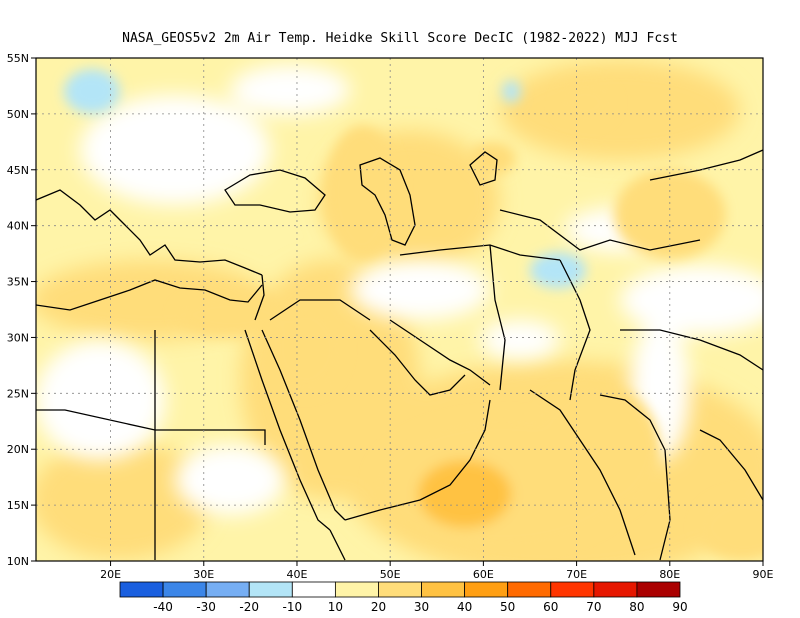 The image size is (800, 618). Describe the element at coordinates (18, 58) in the screenshot. I see `y-tick-label: 55N` at that location.